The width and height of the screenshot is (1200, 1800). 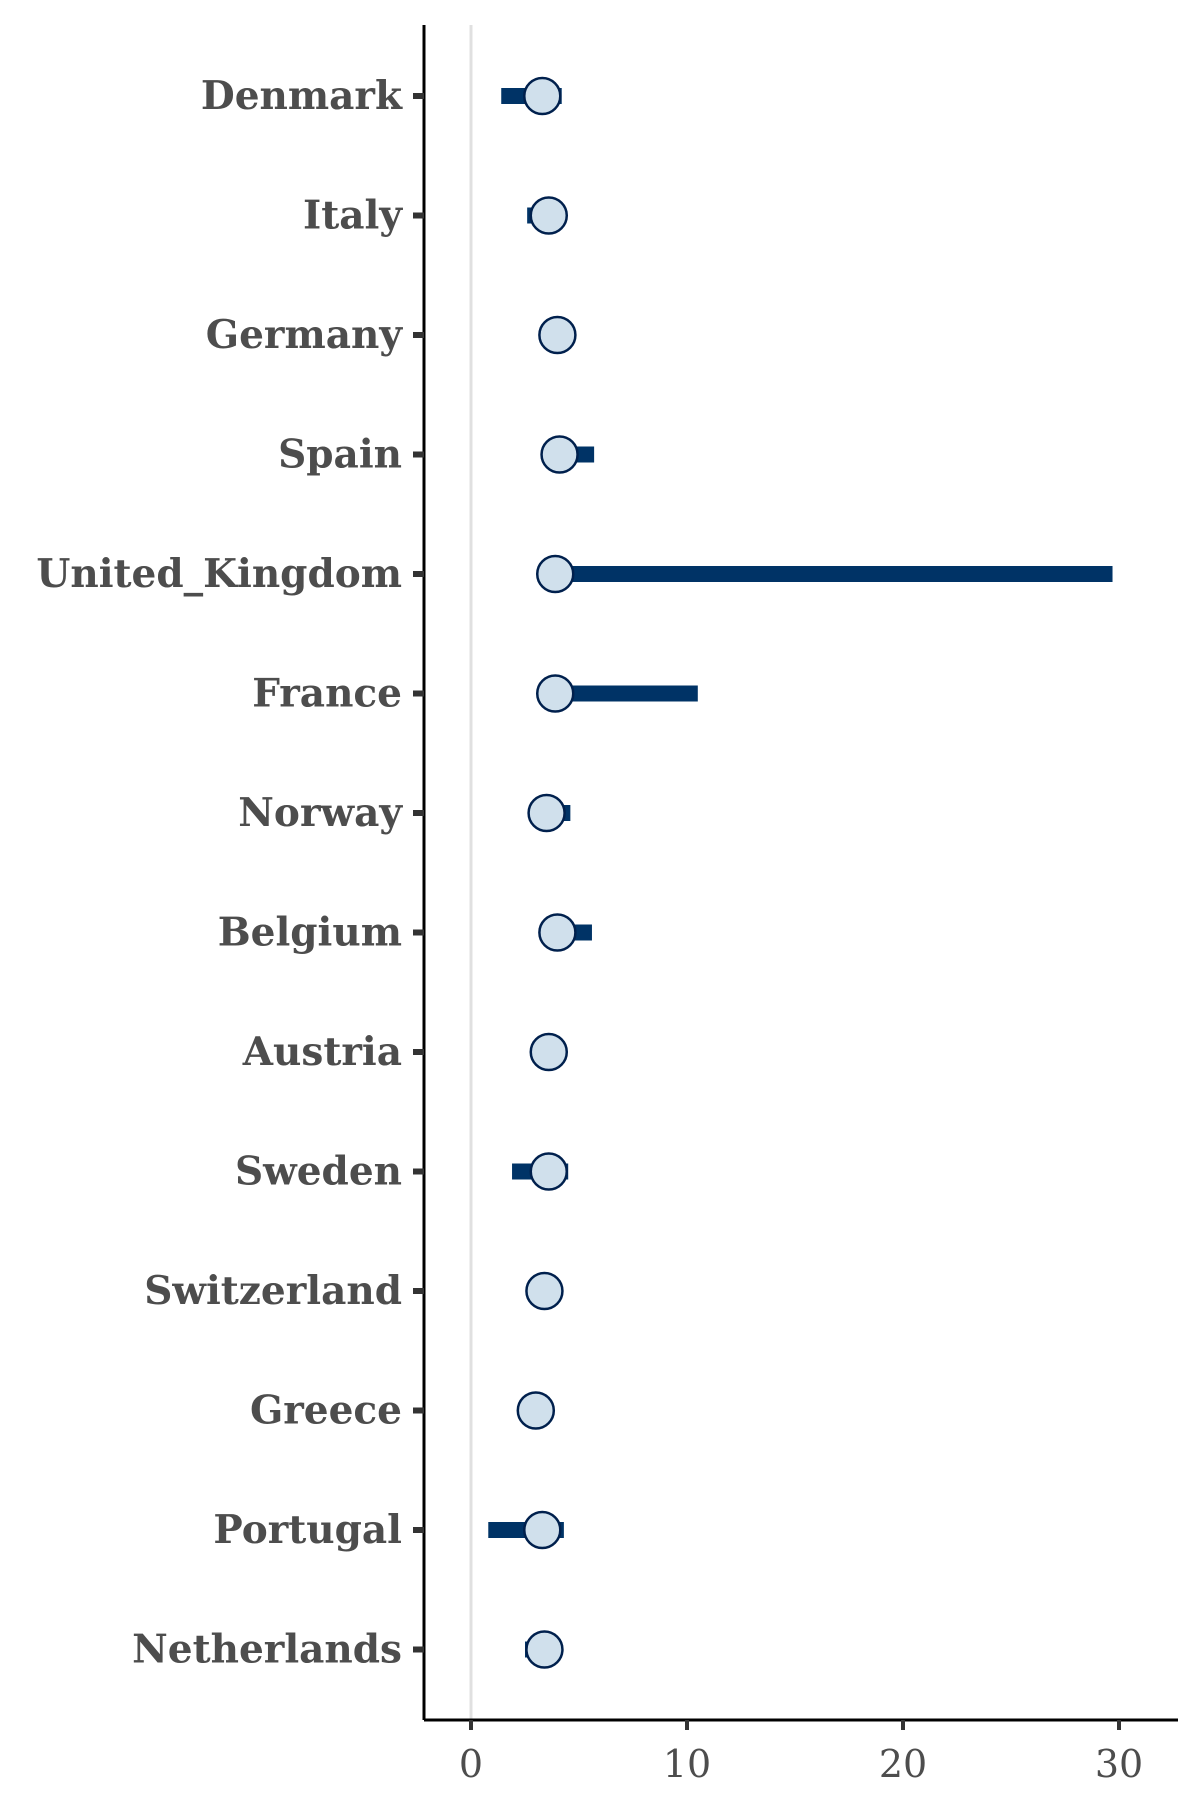 What do you see at coordinates (557, 932) in the screenshot?
I see `point-Belgium` at bounding box center [557, 932].